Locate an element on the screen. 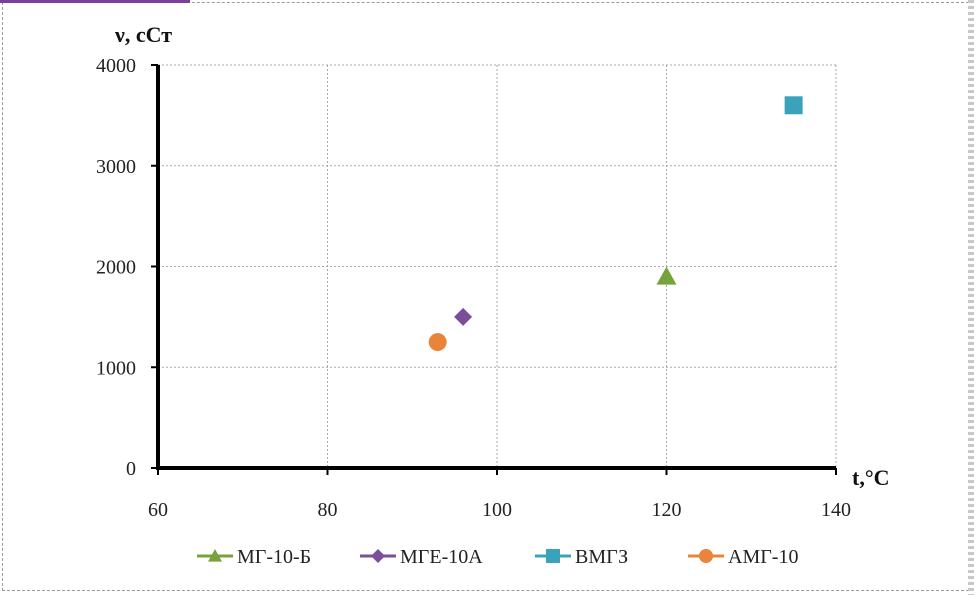  legend-item-0: МГ-10-Б is located at coordinates (254, 557).